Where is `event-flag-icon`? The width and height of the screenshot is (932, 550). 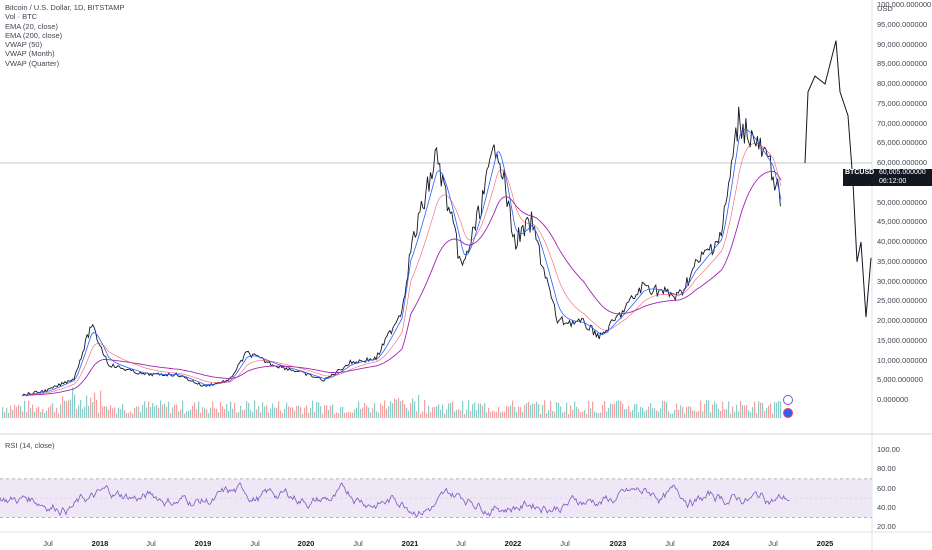 event-flag-icon is located at coordinates (788, 413).